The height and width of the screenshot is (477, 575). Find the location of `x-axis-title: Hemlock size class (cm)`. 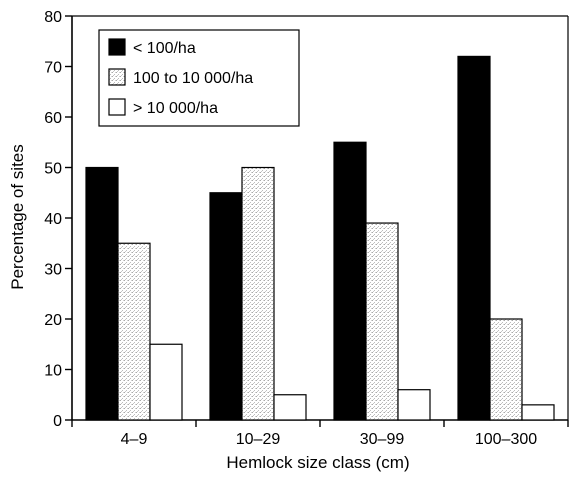

x-axis-title: Hemlock size class (cm) is located at coordinates (317, 462).